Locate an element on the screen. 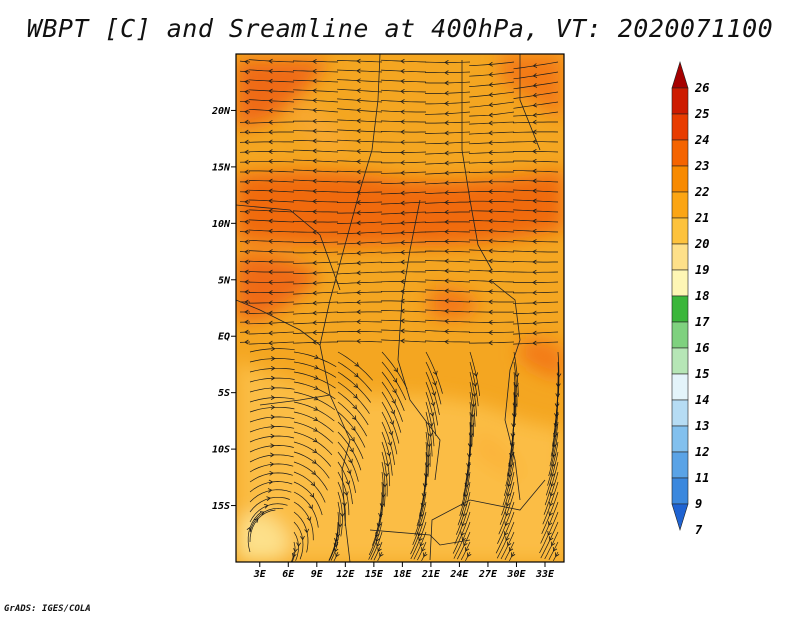 Image resolution: width=800 pixels, height=618 pixels. x-tick-label: 18E is located at coordinates (402, 574).